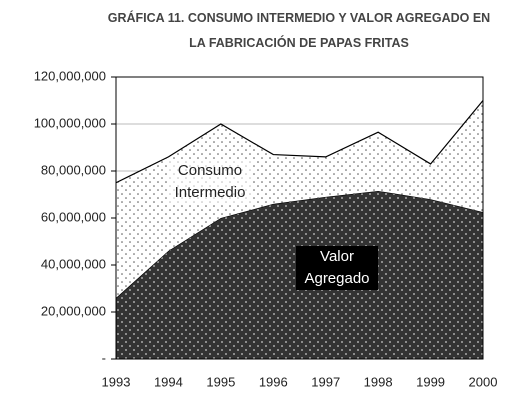  Describe the element at coordinates (337, 268) in the screenshot. I see `series-label: Valor Agregado` at that location.